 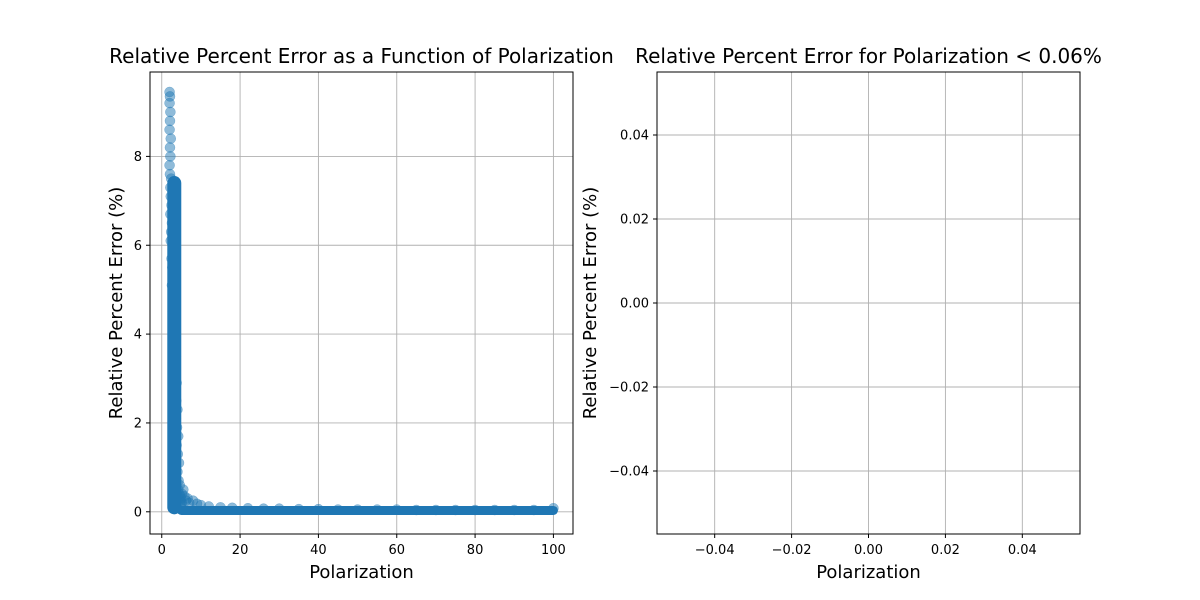 I want to click on x-tick-label: 0, so click(x=162, y=550).